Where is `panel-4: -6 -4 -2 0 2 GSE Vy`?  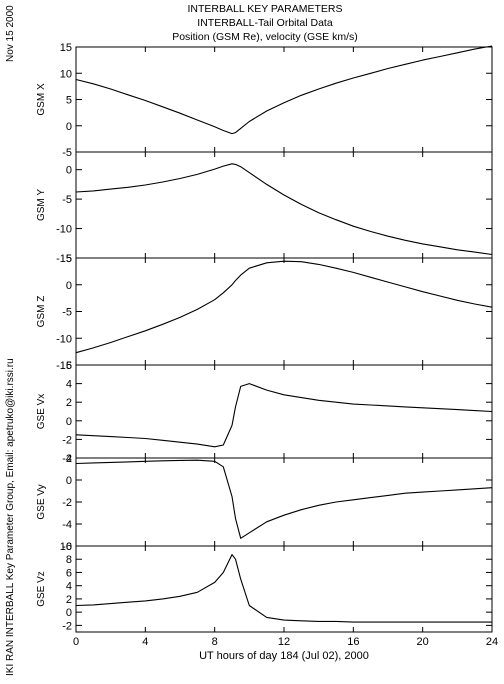
panel-4: -6 -4 -2 0 2 GSE Vy is located at coordinates (264, 503).